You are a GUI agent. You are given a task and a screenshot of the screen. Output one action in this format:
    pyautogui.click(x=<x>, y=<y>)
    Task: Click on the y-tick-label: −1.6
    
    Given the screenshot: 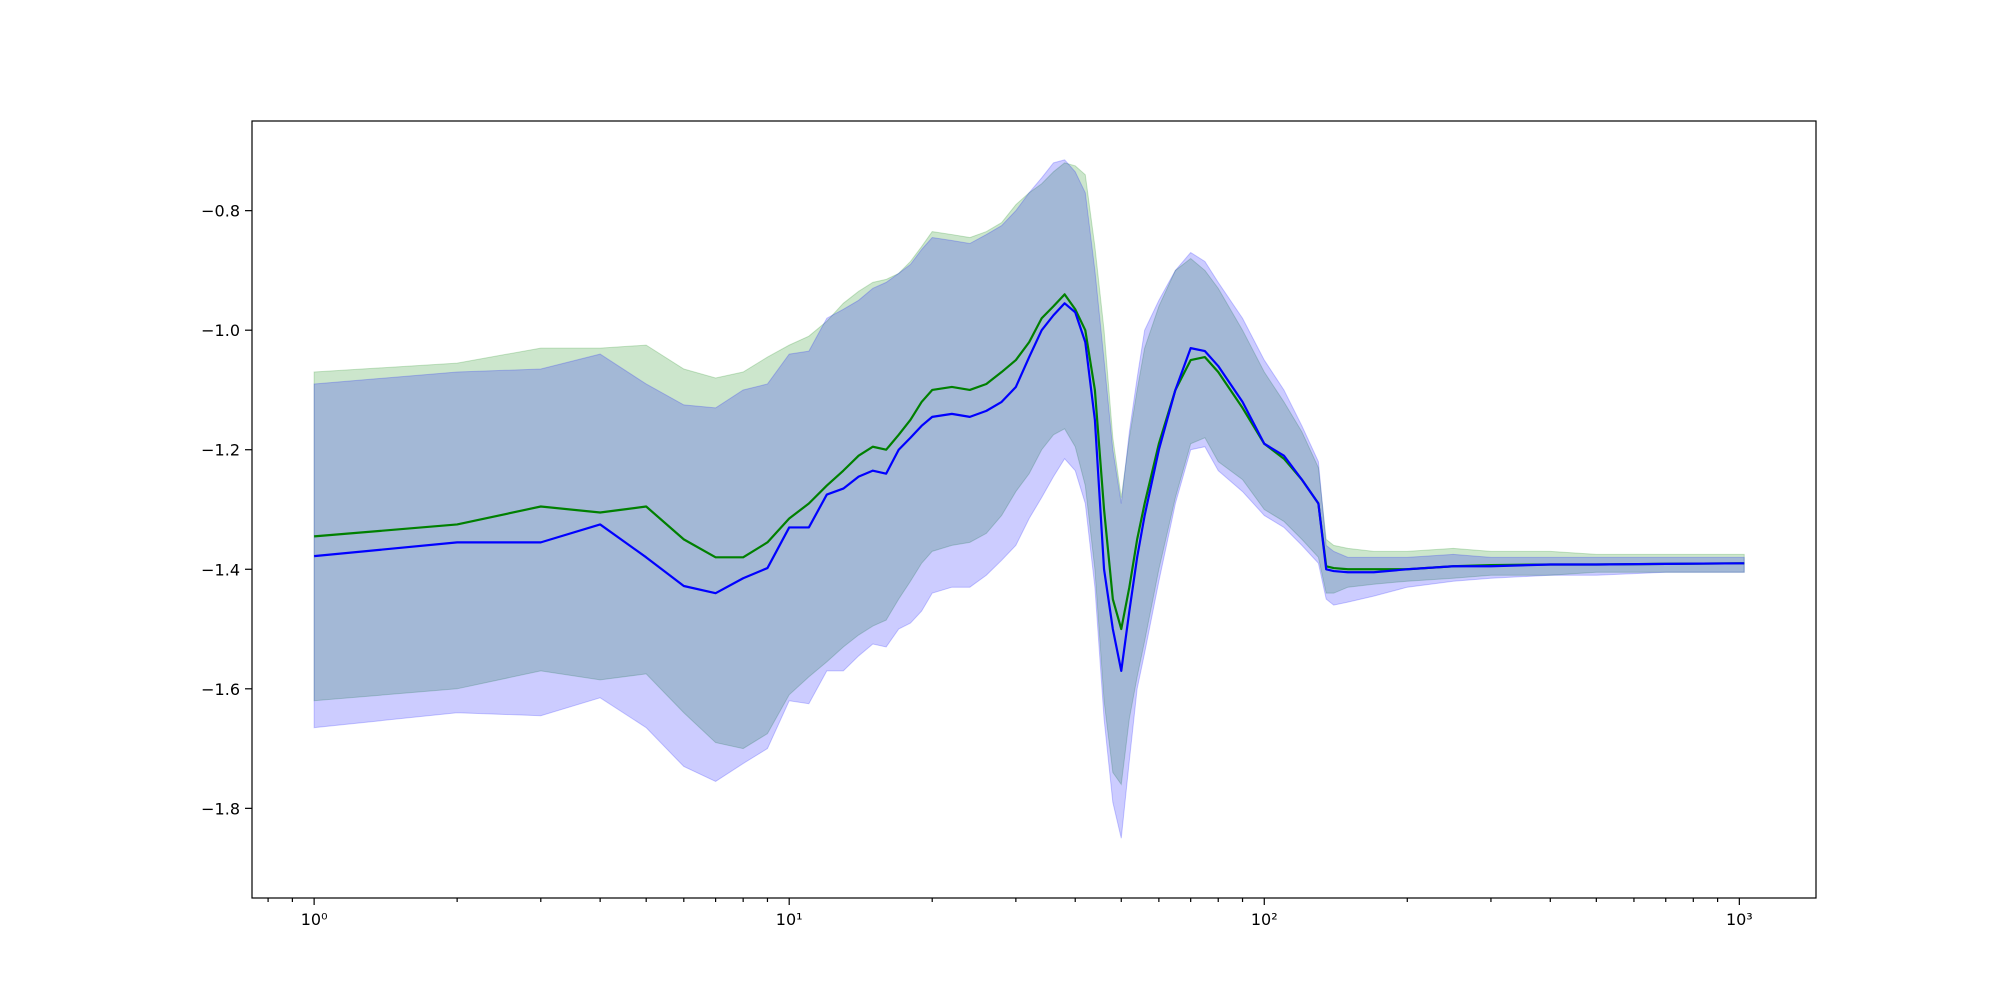 What is the action you would take?
    pyautogui.click(x=220, y=689)
    